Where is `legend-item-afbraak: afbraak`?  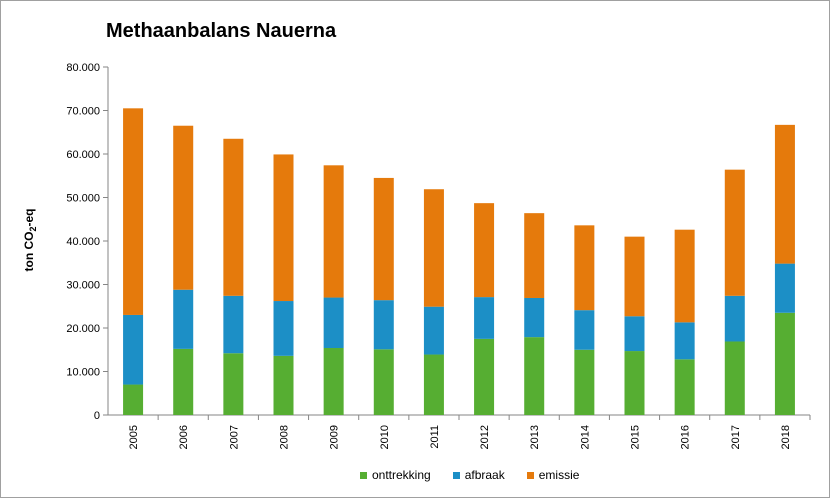
legend-item-afbraak: afbraak is located at coordinates (478, 475).